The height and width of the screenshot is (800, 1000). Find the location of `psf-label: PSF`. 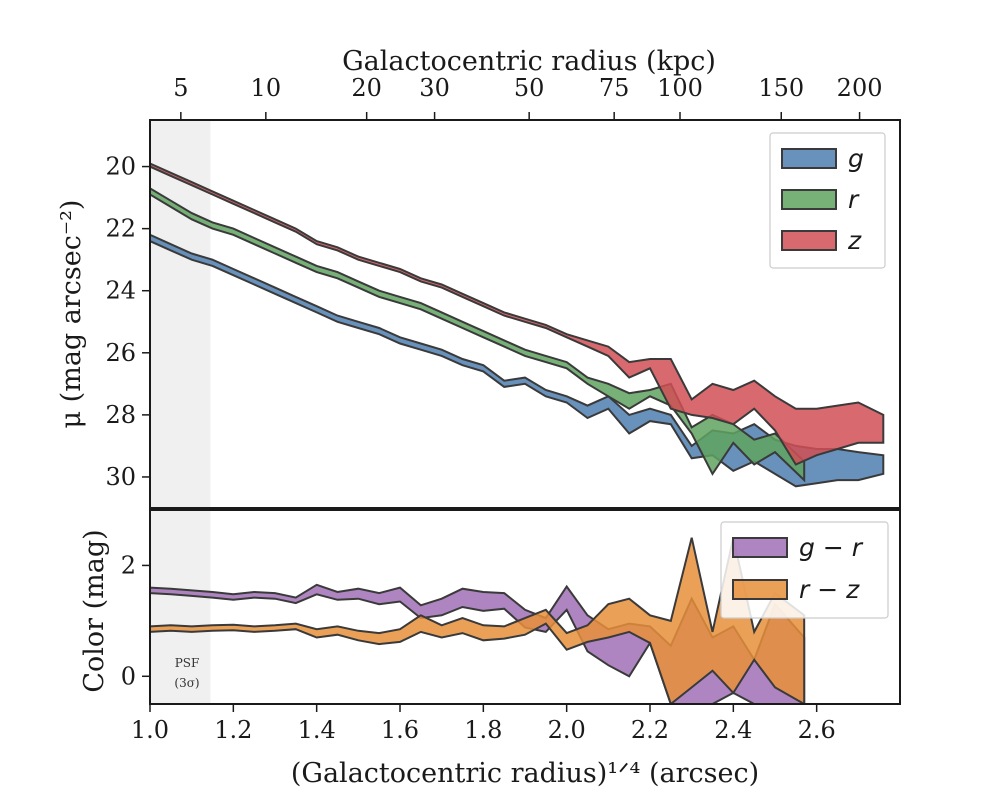

psf-label: PSF is located at coordinates (187, 663).